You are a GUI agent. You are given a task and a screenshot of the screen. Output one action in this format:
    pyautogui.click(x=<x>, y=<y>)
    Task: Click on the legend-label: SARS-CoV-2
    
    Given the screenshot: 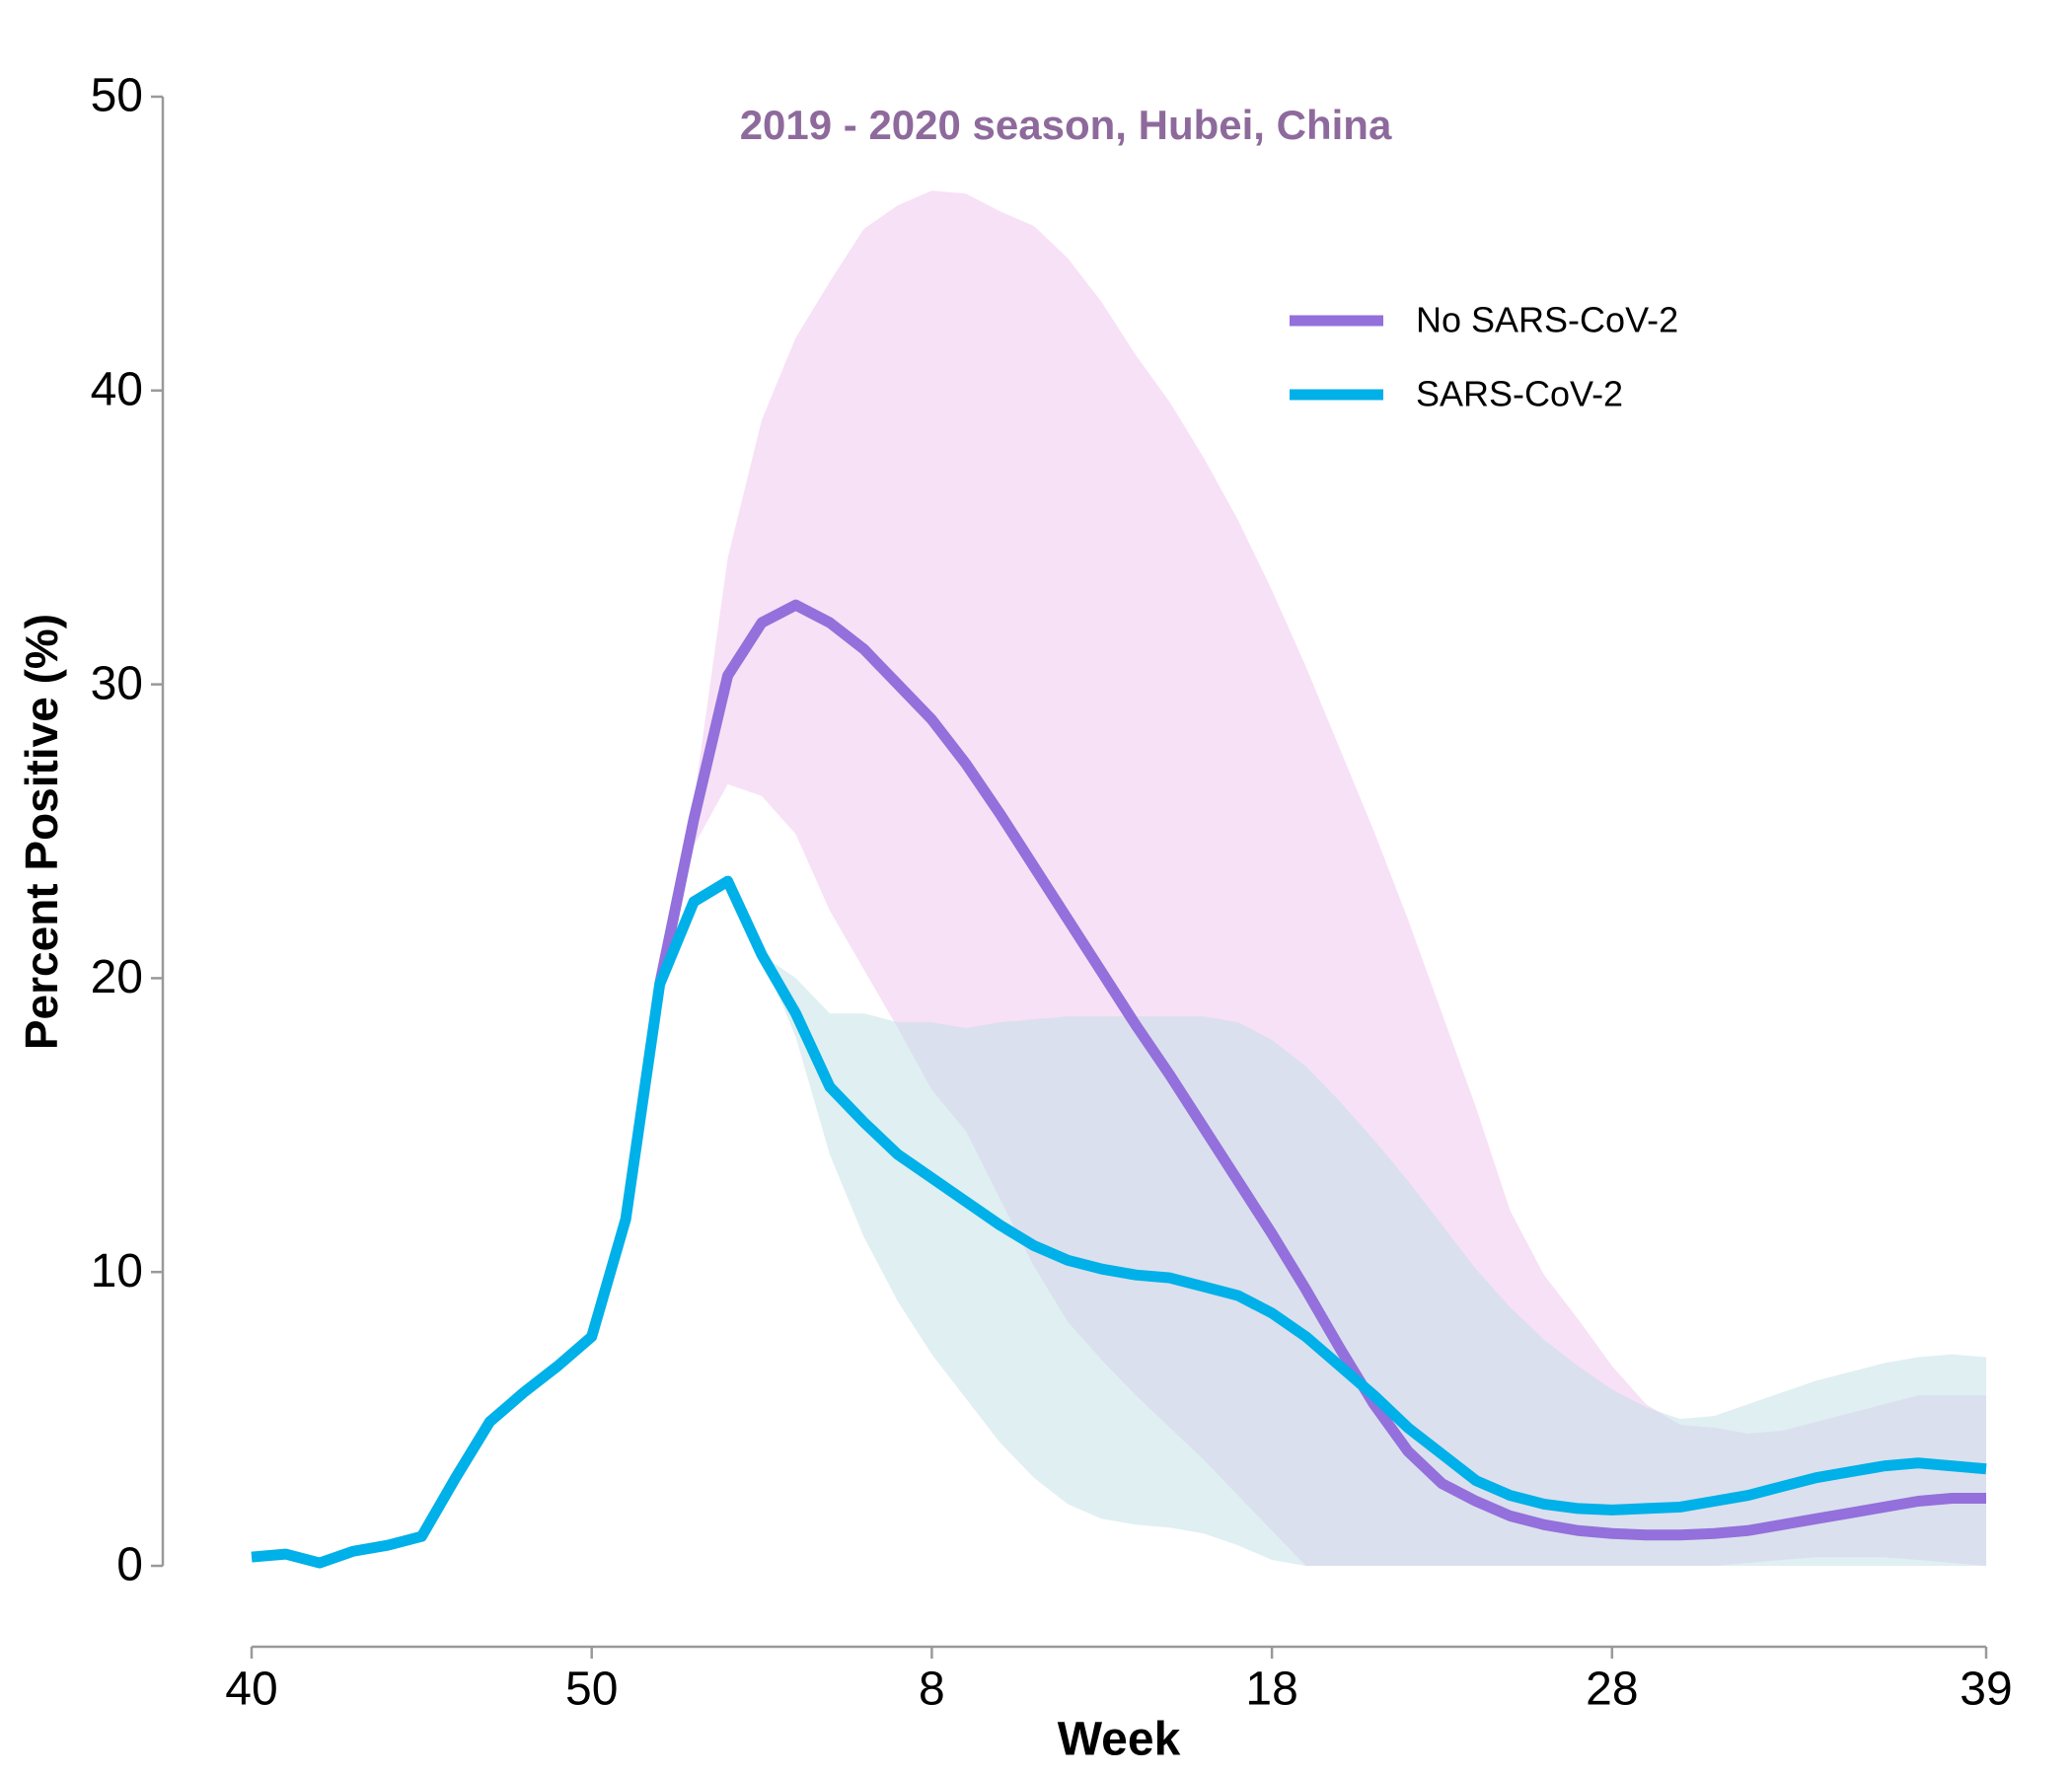 What is the action you would take?
    pyautogui.click(x=1520, y=394)
    